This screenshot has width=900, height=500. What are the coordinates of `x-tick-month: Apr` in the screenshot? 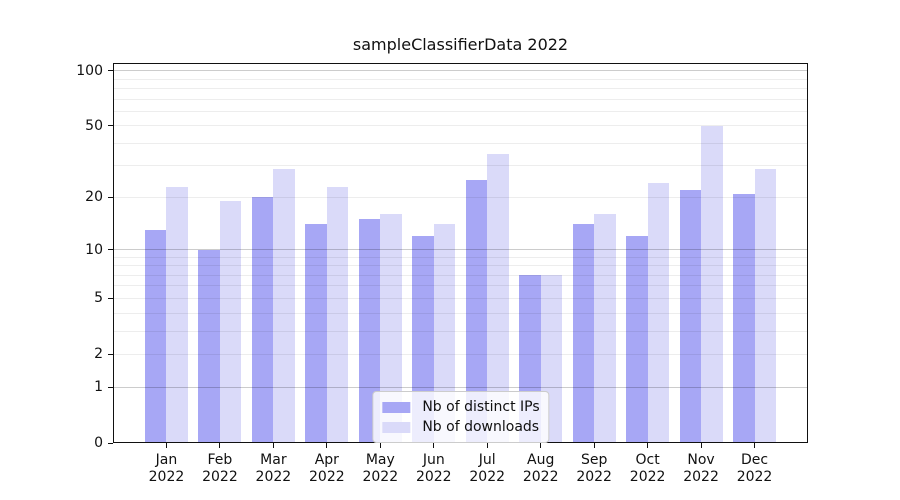 It's located at (326, 460).